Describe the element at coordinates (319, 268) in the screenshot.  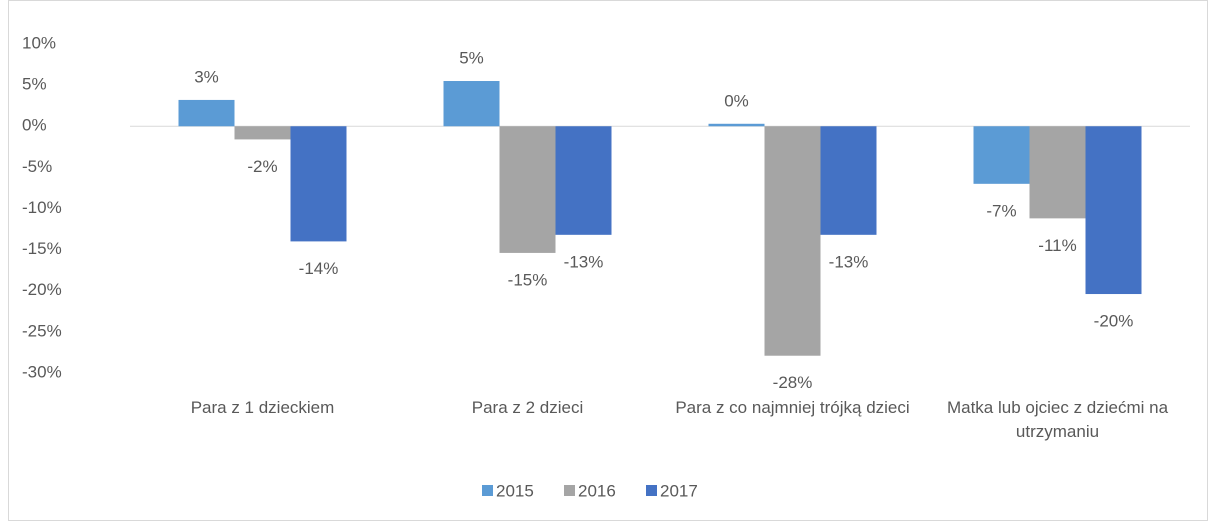
I see `data-label: -14%` at that location.